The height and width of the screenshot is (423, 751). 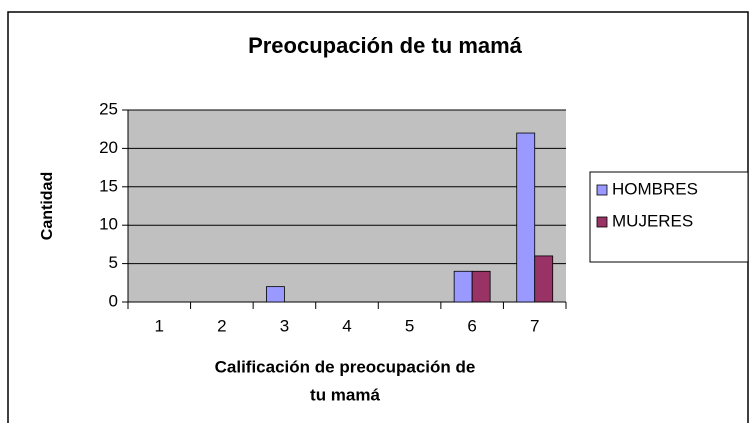 I want to click on y-tick-label: 25, so click(x=108, y=108).